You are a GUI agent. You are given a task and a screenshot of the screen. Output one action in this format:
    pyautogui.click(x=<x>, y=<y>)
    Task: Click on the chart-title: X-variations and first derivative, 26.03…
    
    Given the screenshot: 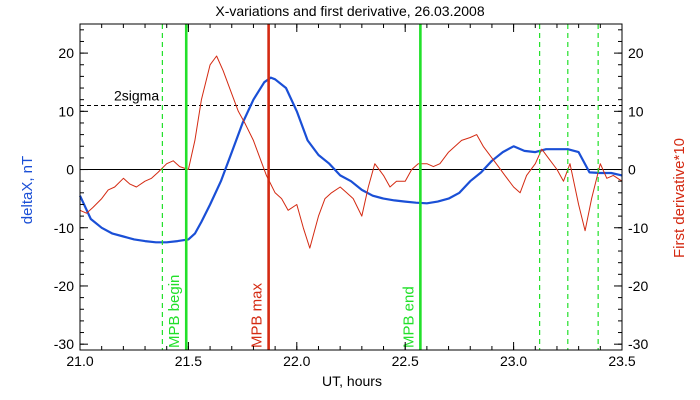 What is the action you would take?
    pyautogui.click(x=349, y=11)
    